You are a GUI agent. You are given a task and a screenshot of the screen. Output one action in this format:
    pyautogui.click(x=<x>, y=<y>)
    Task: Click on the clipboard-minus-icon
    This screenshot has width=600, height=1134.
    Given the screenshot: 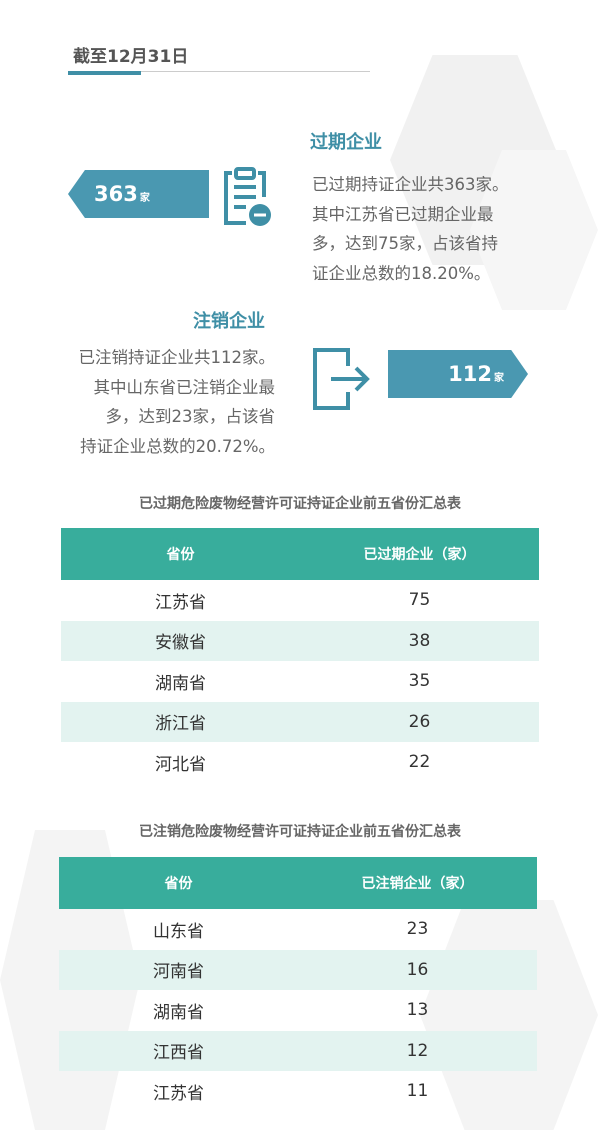 What is the action you would take?
    pyautogui.click(x=247, y=196)
    